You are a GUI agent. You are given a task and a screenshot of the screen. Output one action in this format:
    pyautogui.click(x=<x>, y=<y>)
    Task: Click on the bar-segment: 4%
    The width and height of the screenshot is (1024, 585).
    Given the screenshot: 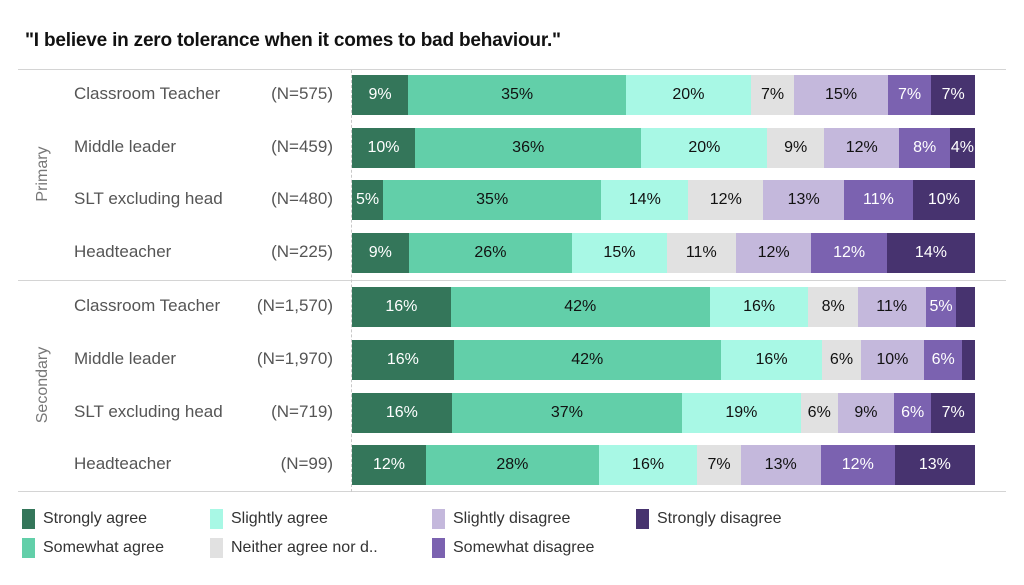 What is the action you would take?
    pyautogui.click(x=962, y=148)
    